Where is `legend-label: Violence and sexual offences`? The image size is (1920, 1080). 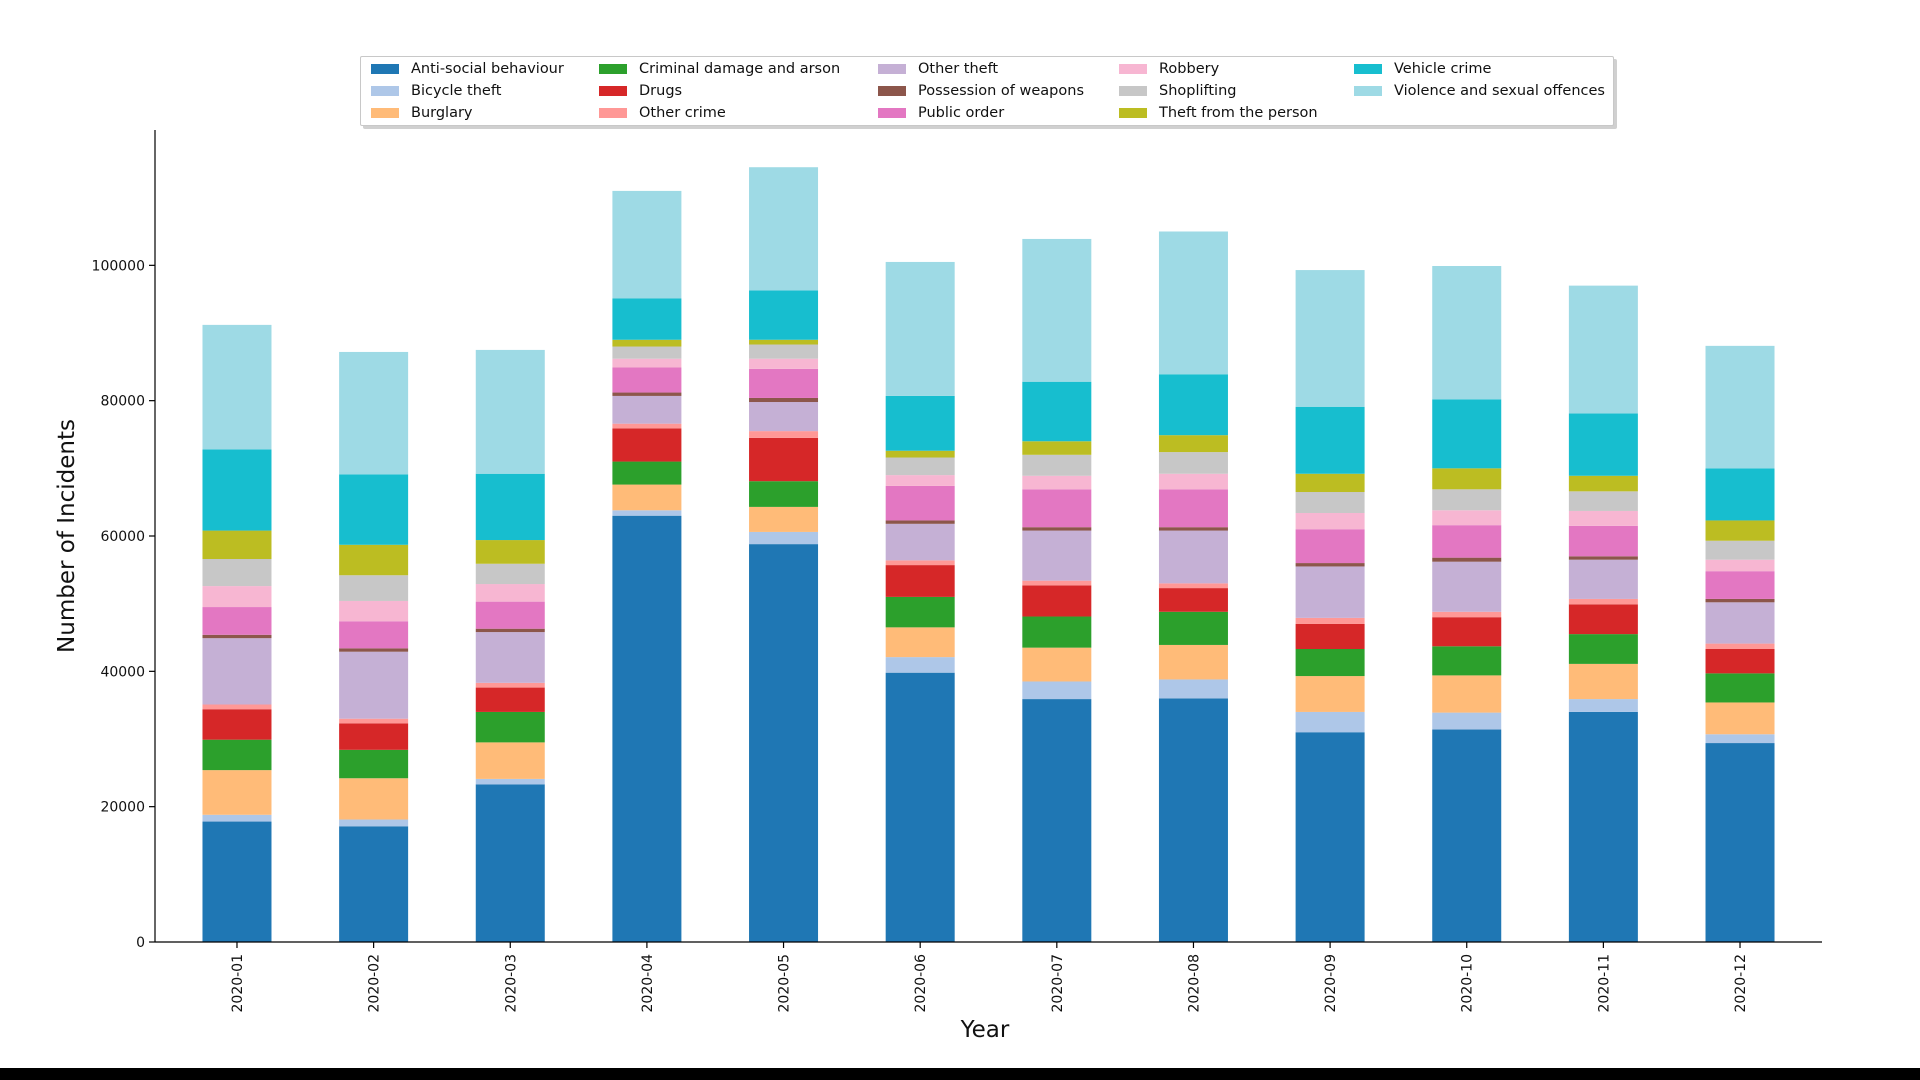 legend-label: Violence and sexual offences is located at coordinates (1499, 91).